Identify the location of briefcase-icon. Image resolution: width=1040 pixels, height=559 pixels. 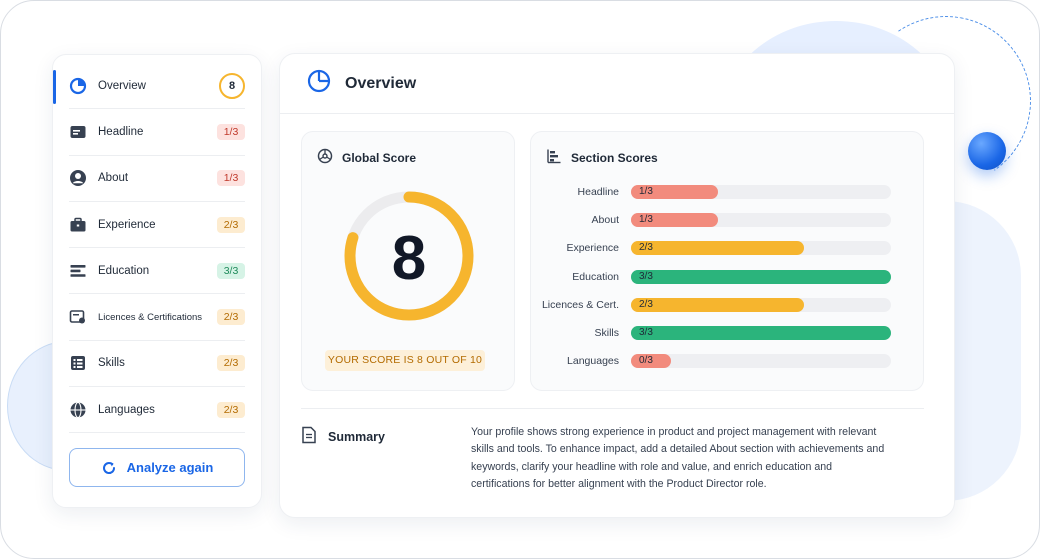
(78, 225).